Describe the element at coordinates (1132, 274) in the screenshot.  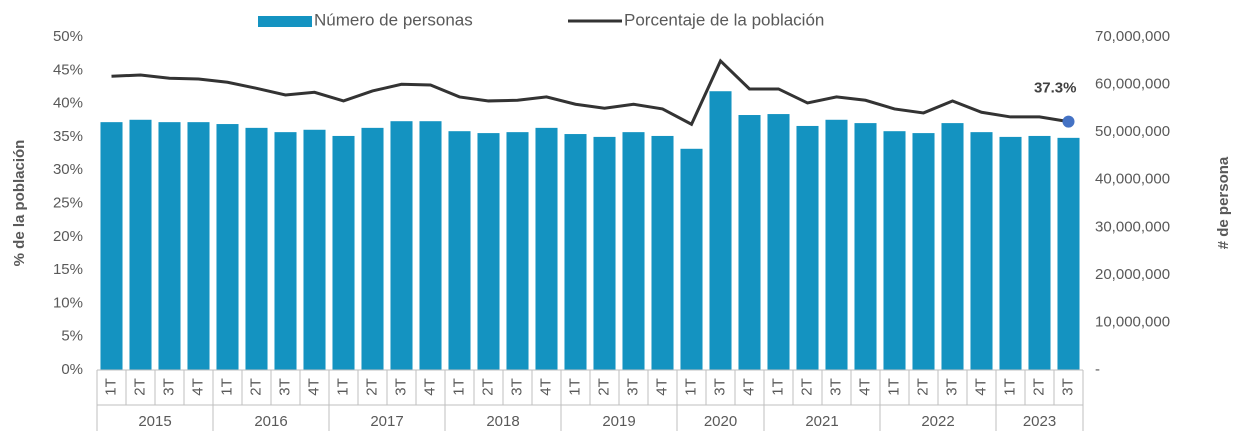
I see `y2-tick-label: 20,000,000` at that location.